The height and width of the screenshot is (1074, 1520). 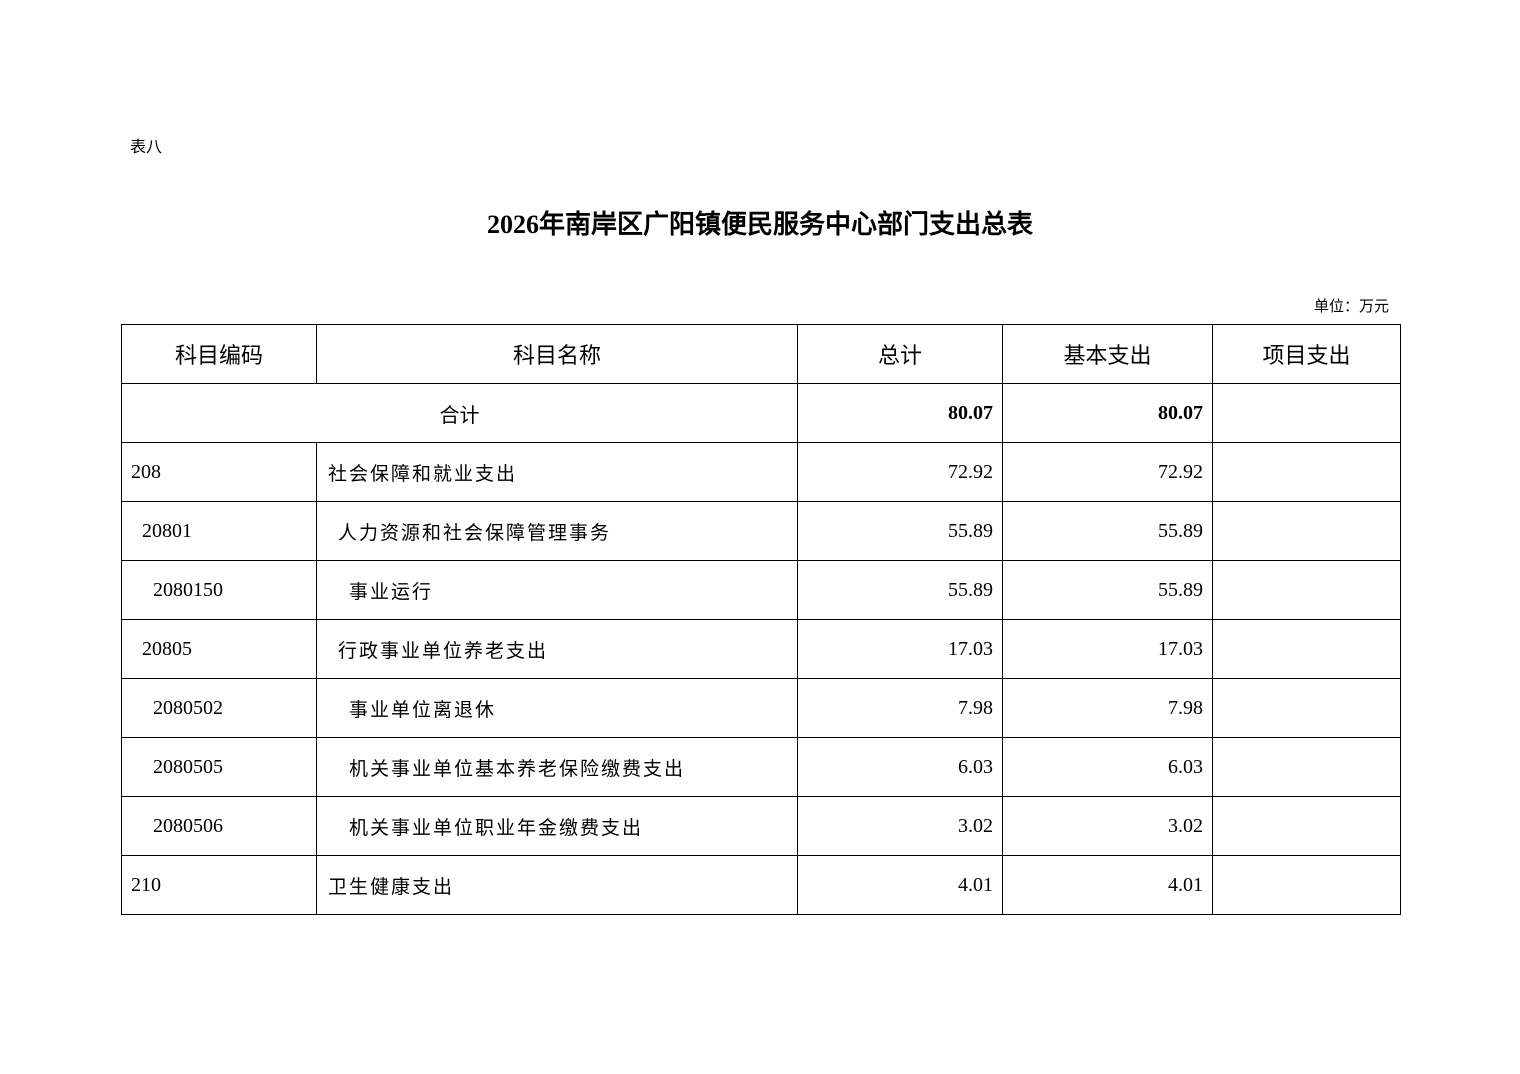 What do you see at coordinates (219, 649) in the screenshot?
I see `row-code: 20805` at bounding box center [219, 649].